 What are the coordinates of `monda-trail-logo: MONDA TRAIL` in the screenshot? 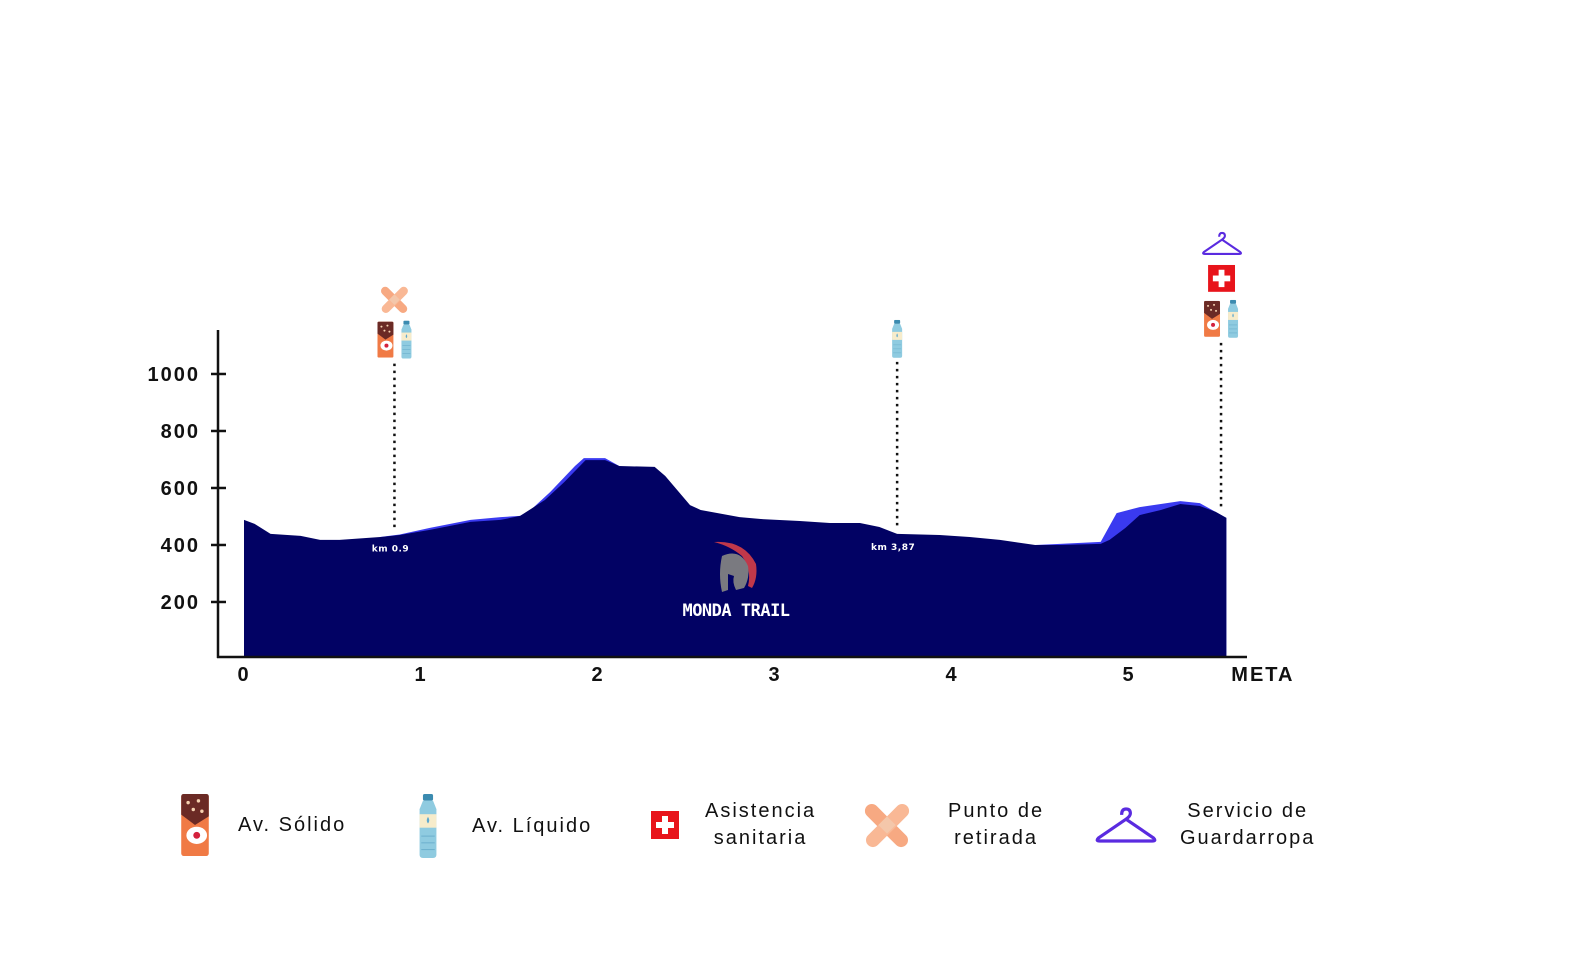 It's located at (736, 581).